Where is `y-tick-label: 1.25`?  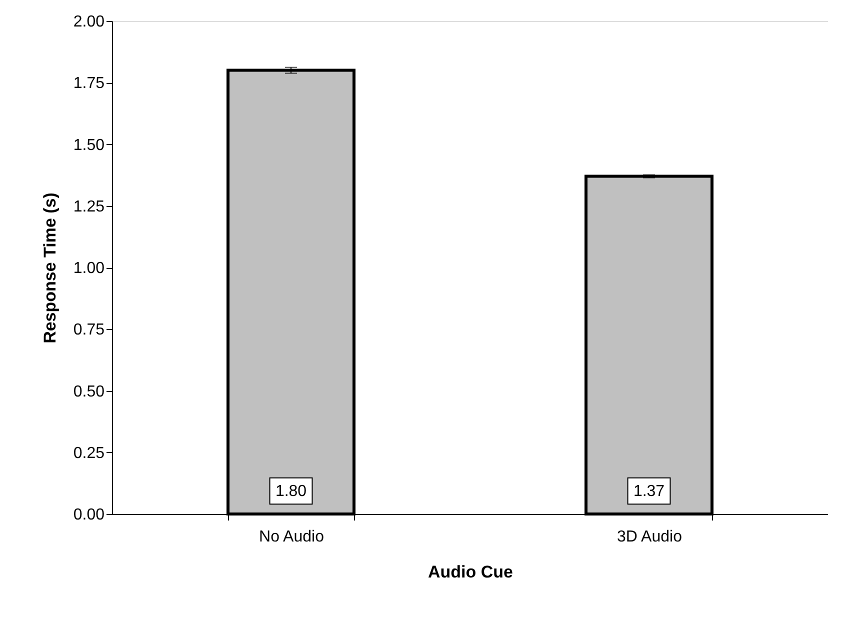
y-tick-label: 1.25 is located at coordinates (89, 207).